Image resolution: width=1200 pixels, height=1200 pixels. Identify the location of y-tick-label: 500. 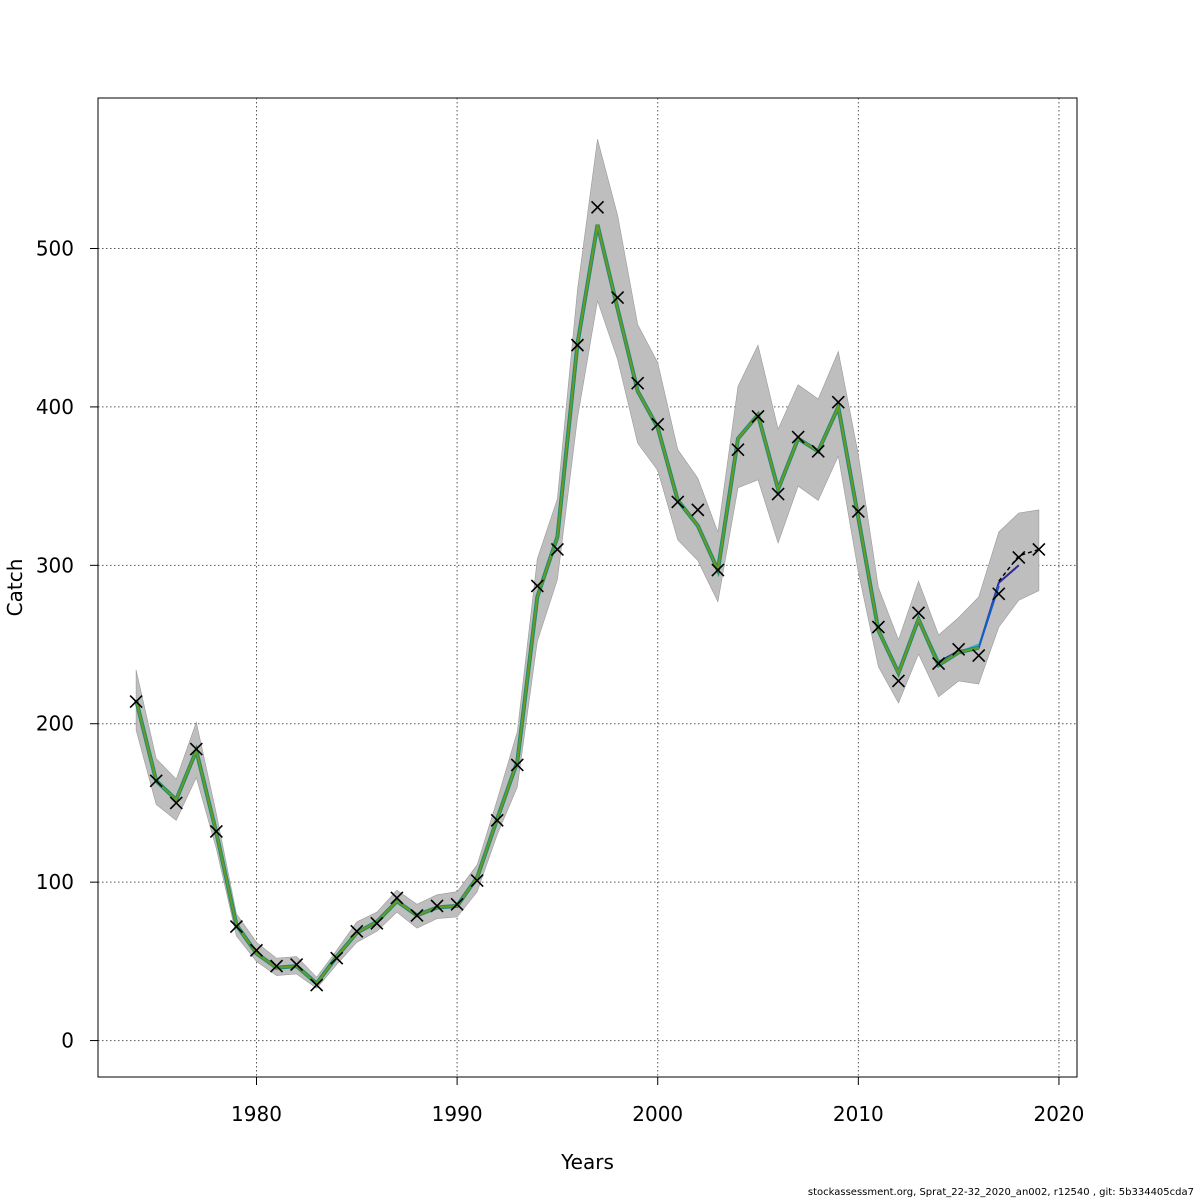
(55, 248).